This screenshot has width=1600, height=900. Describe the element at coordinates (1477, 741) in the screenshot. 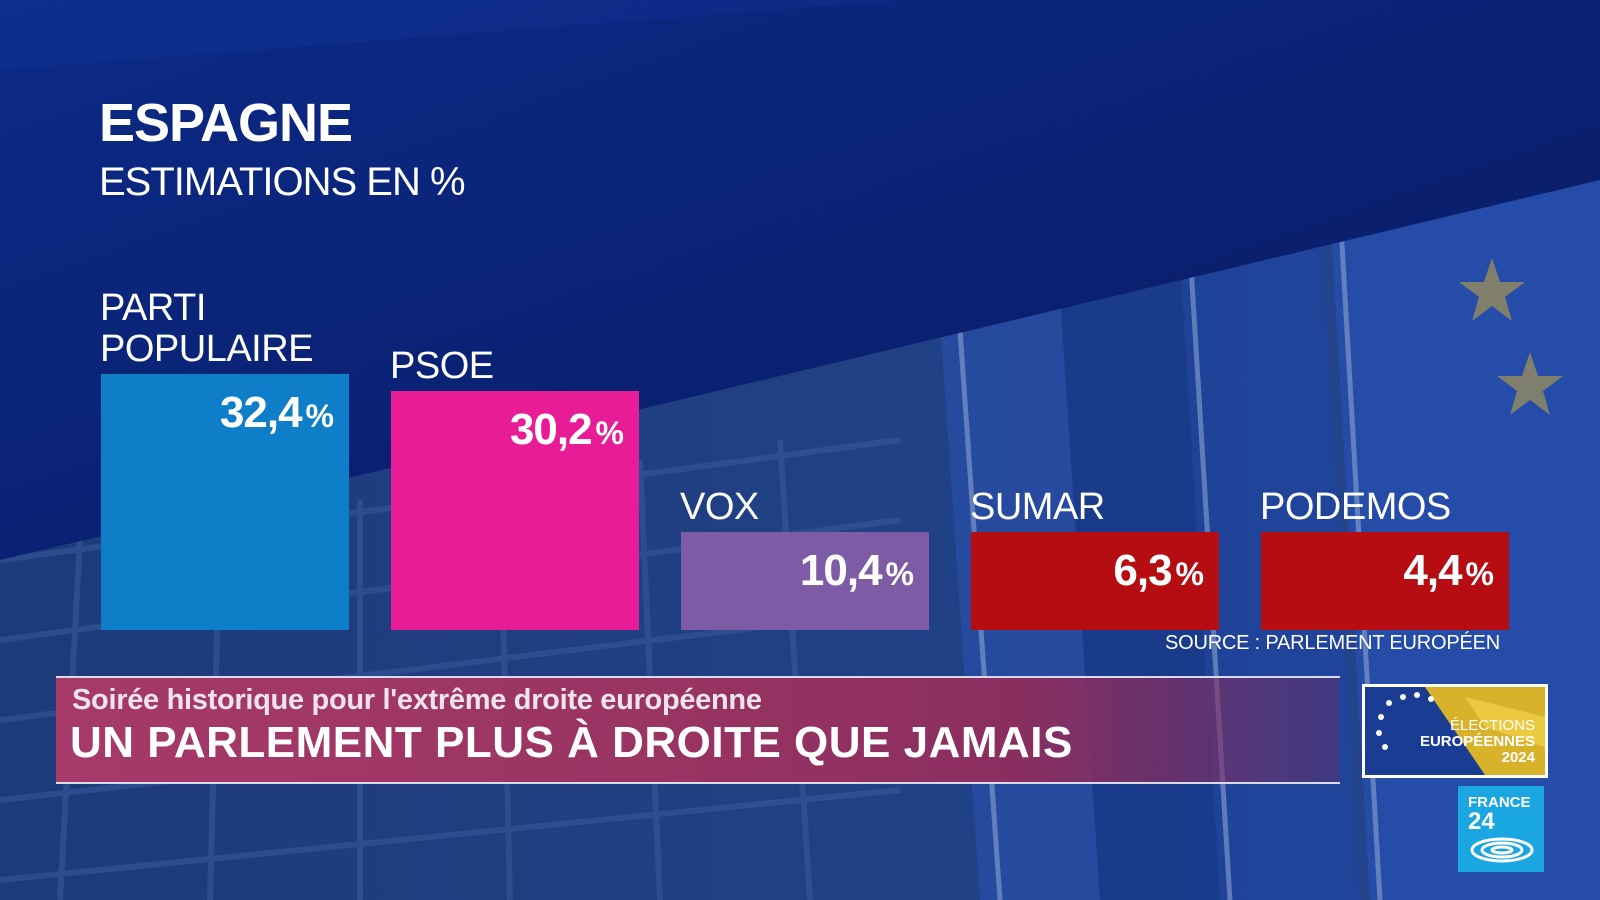

I see `elections-logo-line2: EUROPÉENNES` at that location.